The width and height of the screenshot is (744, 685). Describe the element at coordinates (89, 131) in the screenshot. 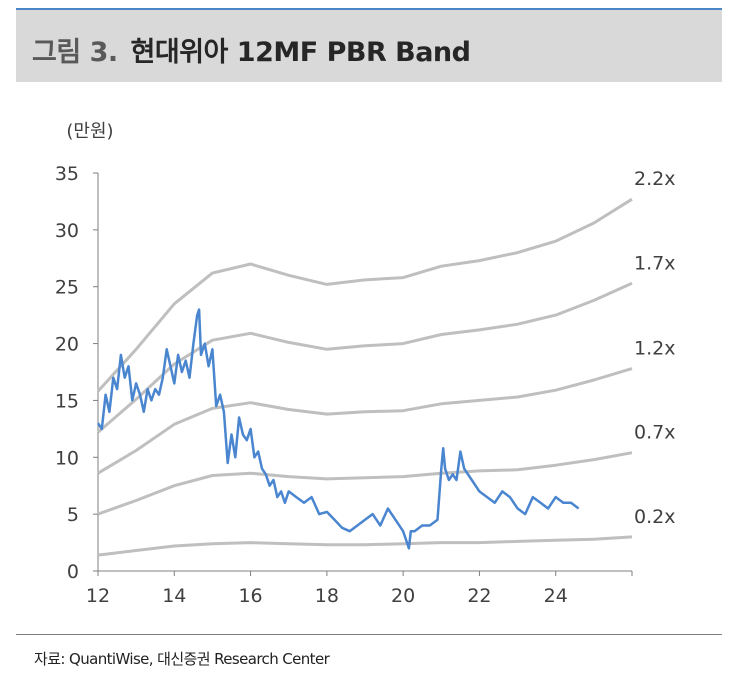

I see `y-unit-label: (만원)` at that location.